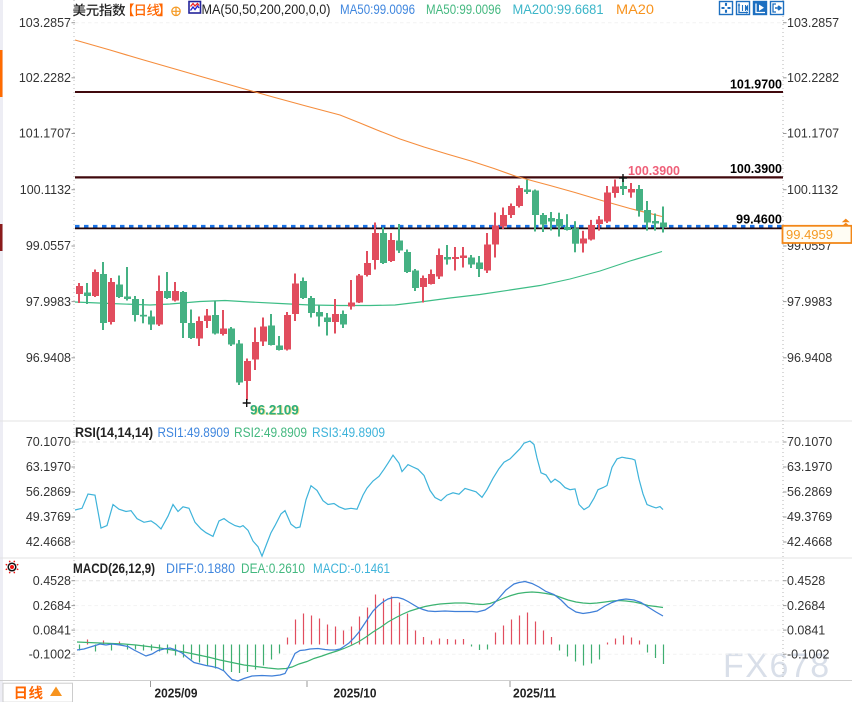  I want to click on svg-text: DEA:0.2610, so click(273, 568).